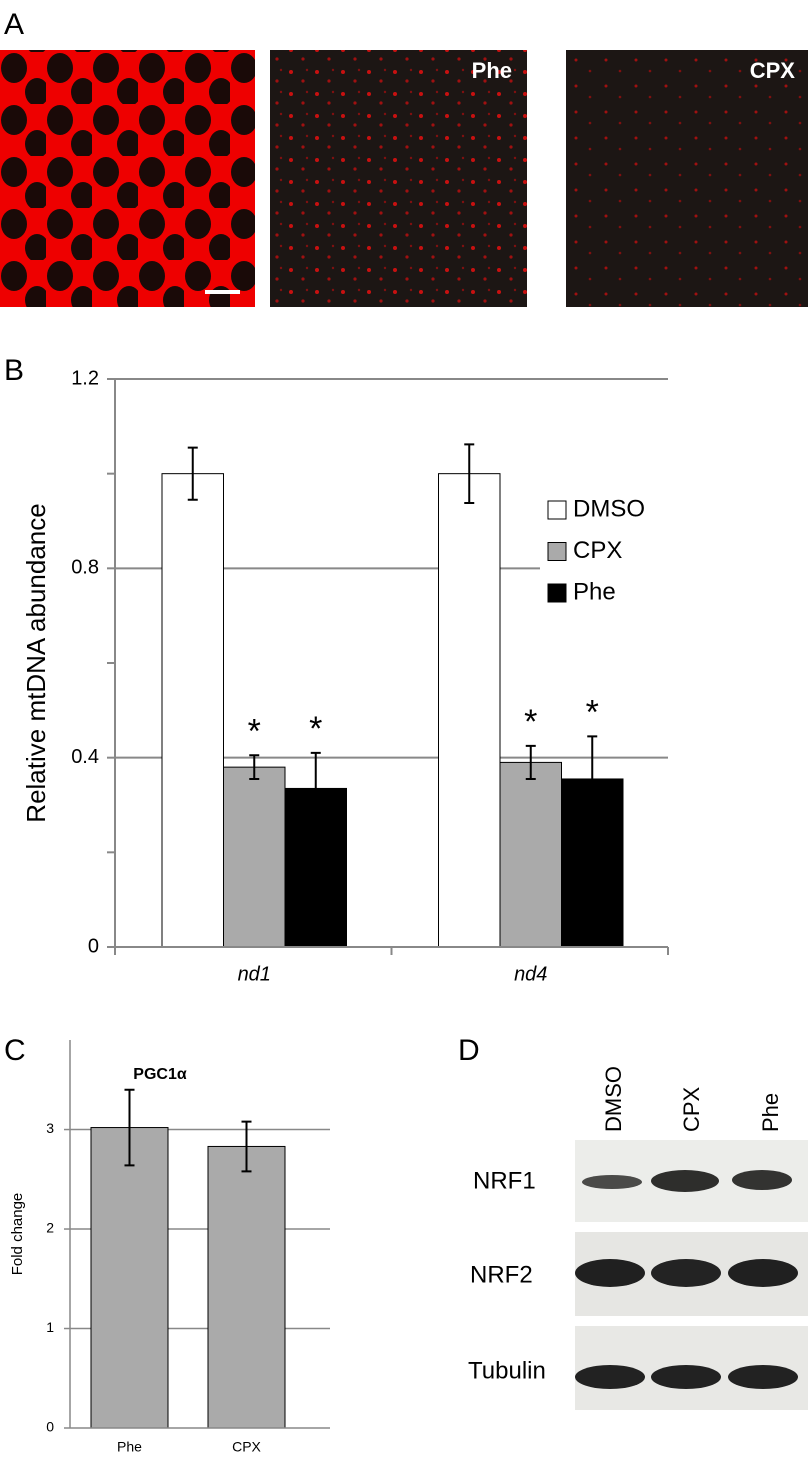  What do you see at coordinates (770, 1112) in the screenshot?
I see `column-label: Phe` at bounding box center [770, 1112].